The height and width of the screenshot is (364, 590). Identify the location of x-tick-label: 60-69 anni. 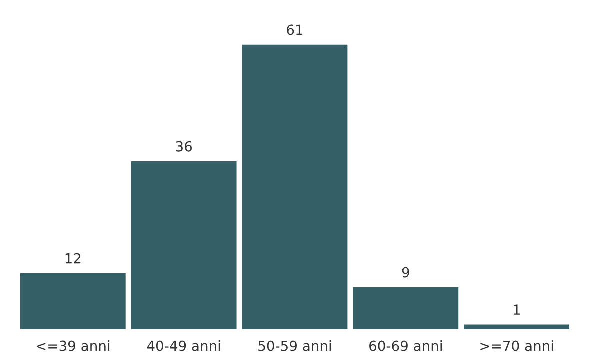
(406, 346).